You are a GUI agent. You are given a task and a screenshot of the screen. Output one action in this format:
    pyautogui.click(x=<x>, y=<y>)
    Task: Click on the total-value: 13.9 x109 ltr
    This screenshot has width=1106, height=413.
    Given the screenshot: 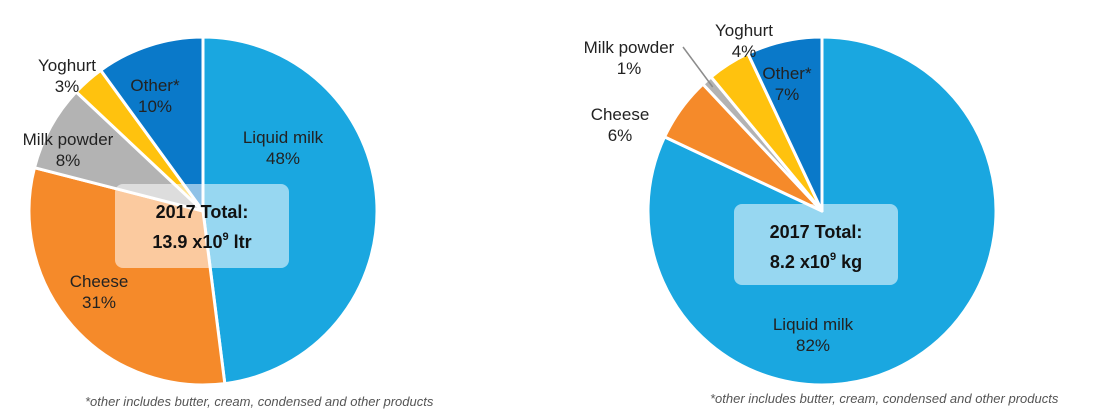 What is the action you would take?
    pyautogui.click(x=201, y=241)
    